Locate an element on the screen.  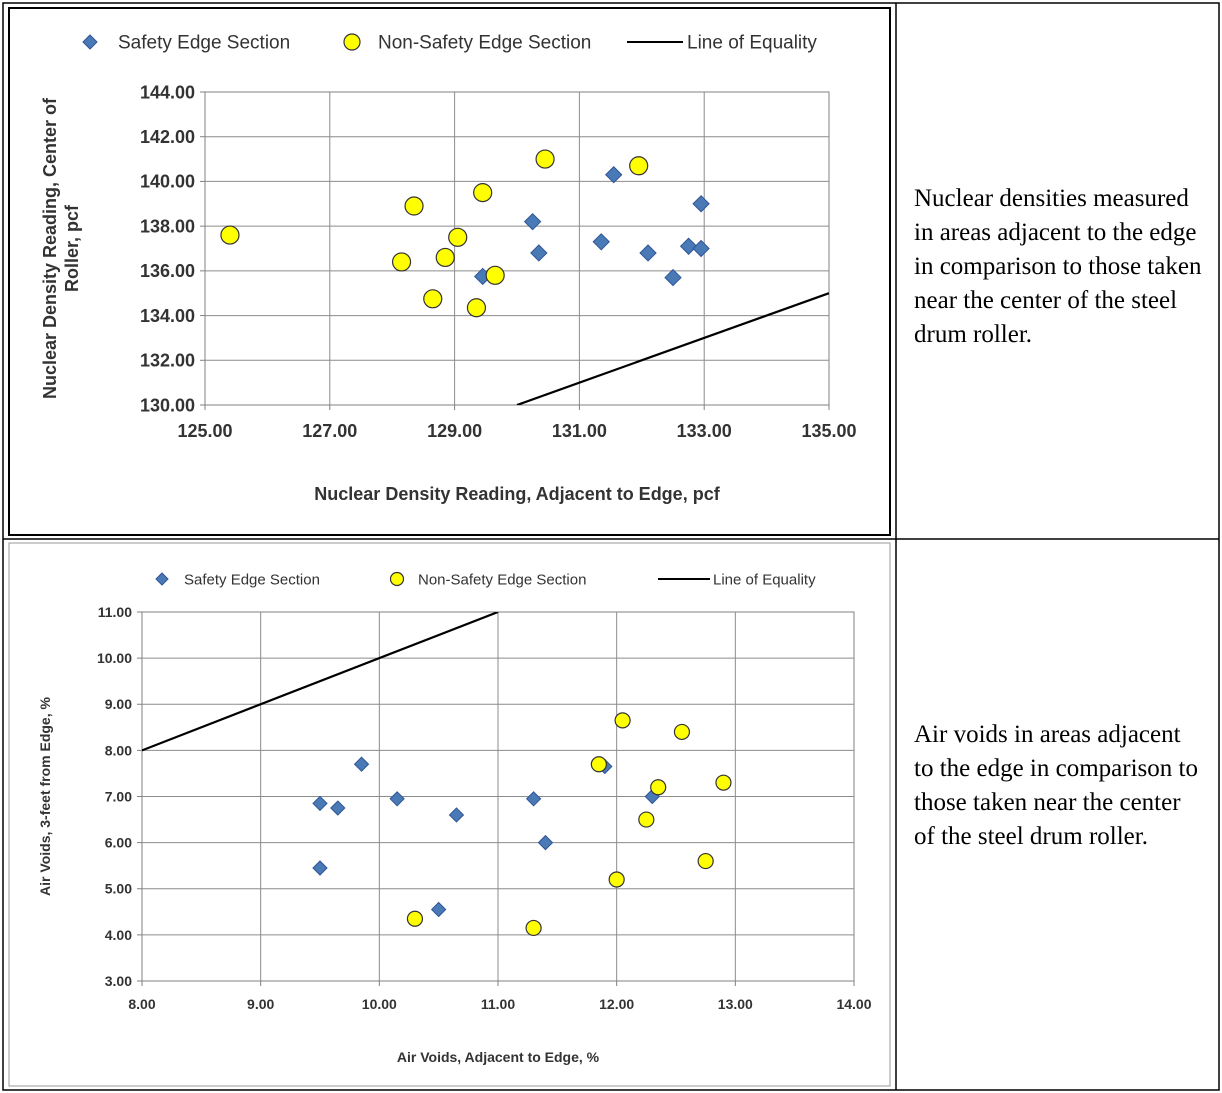
y-tick-label: 140.00 is located at coordinates (167, 182).